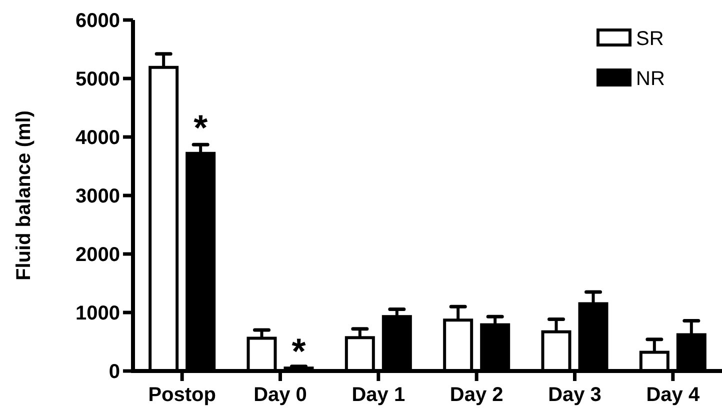  Describe the element at coordinates (575, 395) in the screenshot. I see `x-tick-label: Day 3` at that location.